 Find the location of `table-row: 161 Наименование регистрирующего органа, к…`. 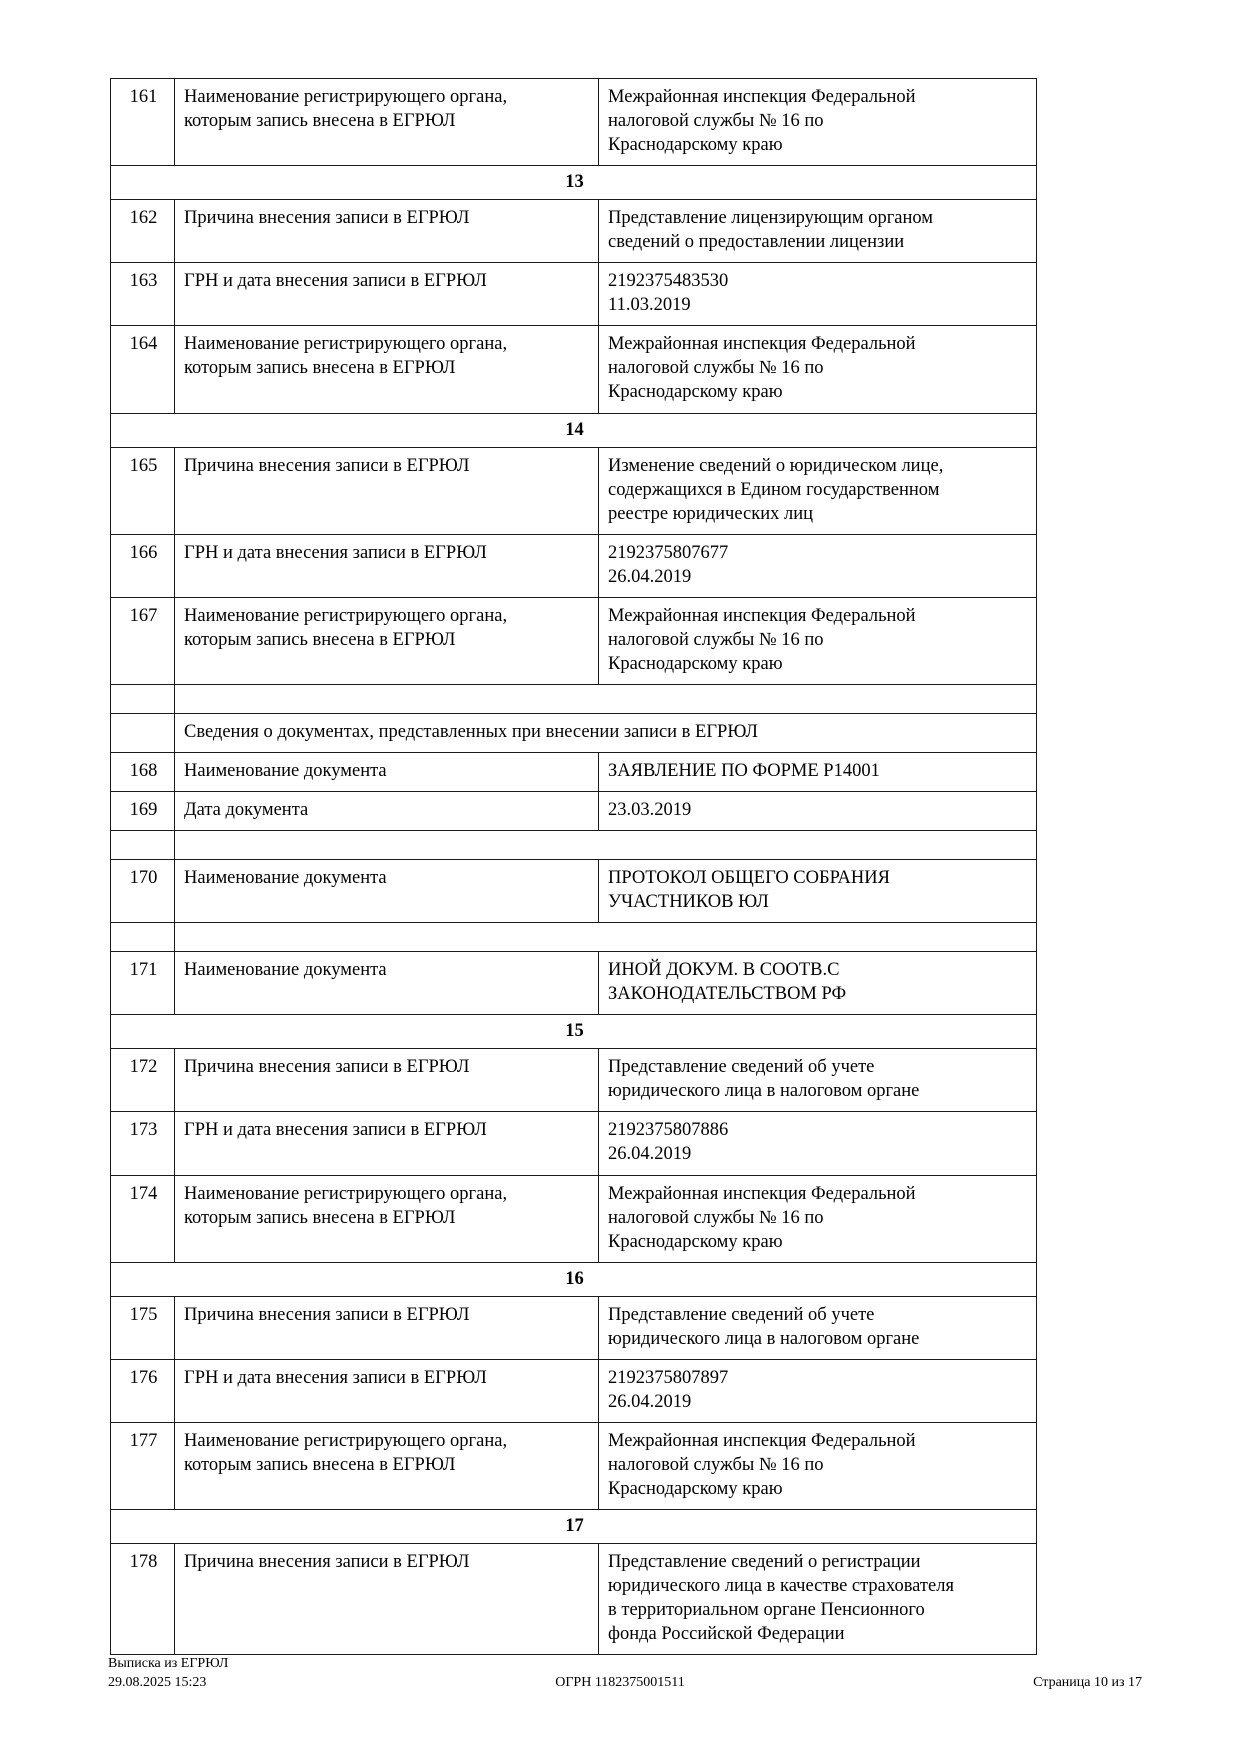

table-row: 161 Наименование регистрирующего органа, к… is located at coordinates (573, 122).